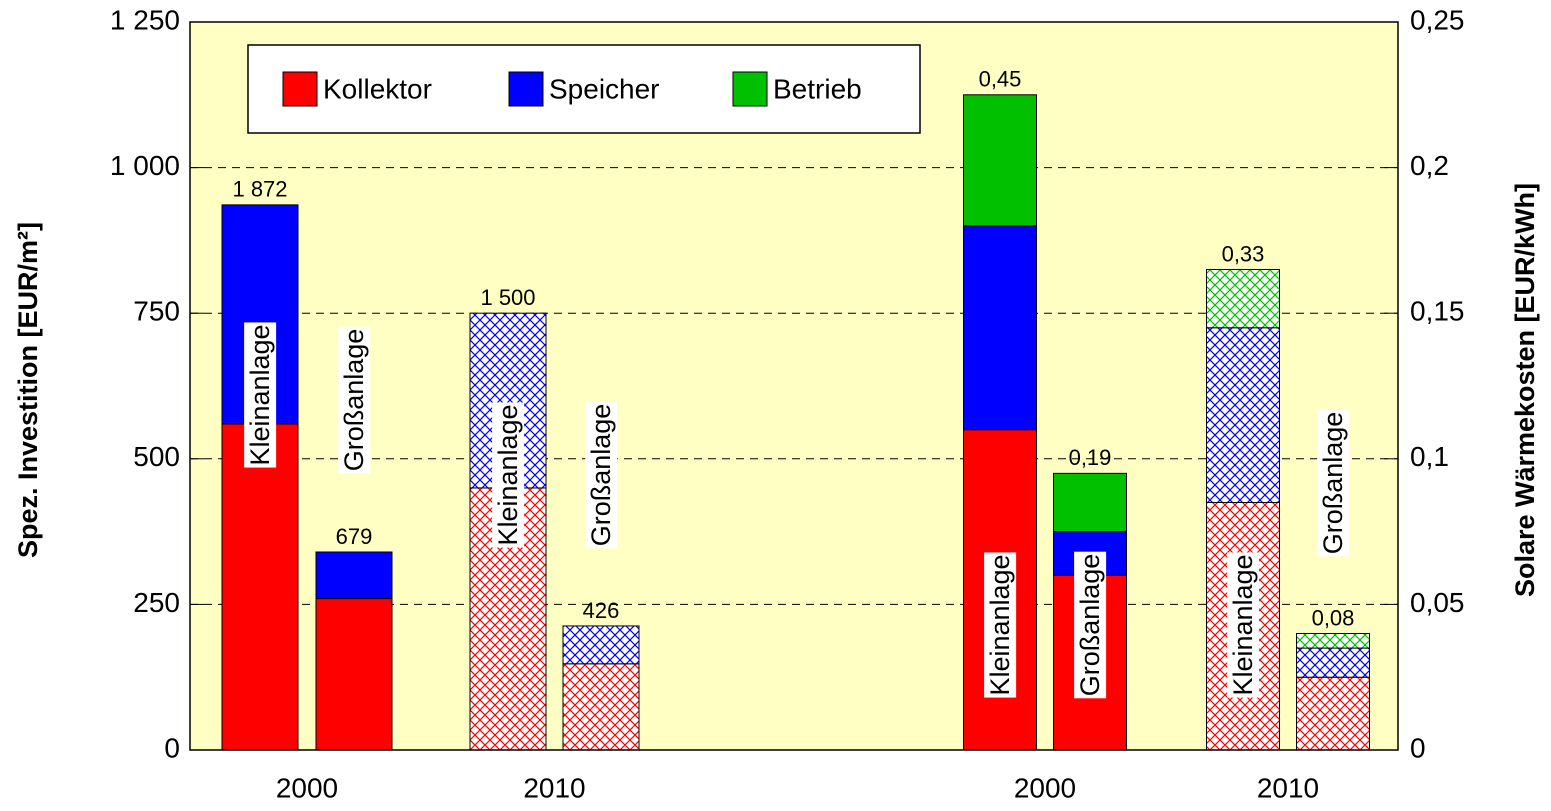  What do you see at coordinates (604, 88) in the screenshot?
I see `legend-label: Speicher` at bounding box center [604, 88].